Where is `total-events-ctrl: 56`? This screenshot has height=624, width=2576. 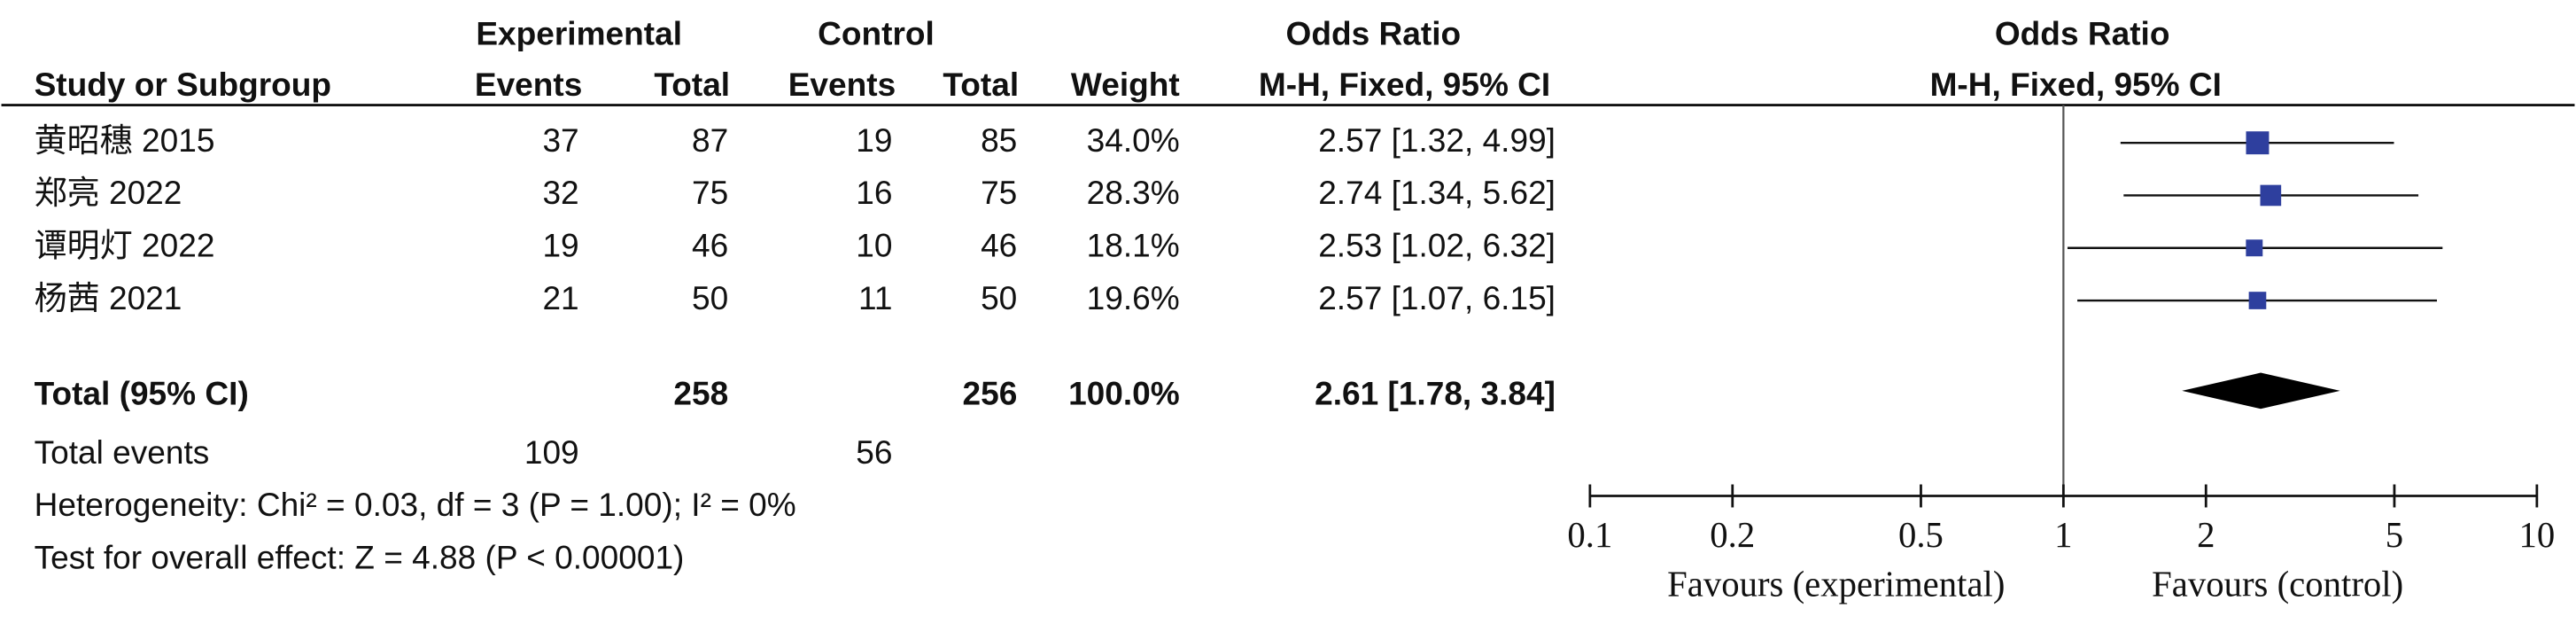 total-events-ctrl: 56 is located at coordinates (874, 452).